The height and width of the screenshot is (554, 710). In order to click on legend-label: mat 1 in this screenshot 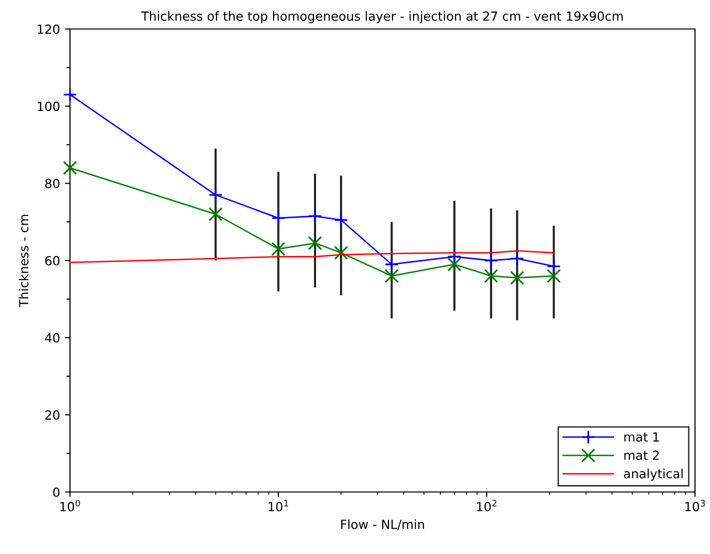, I will do `click(641, 437)`.